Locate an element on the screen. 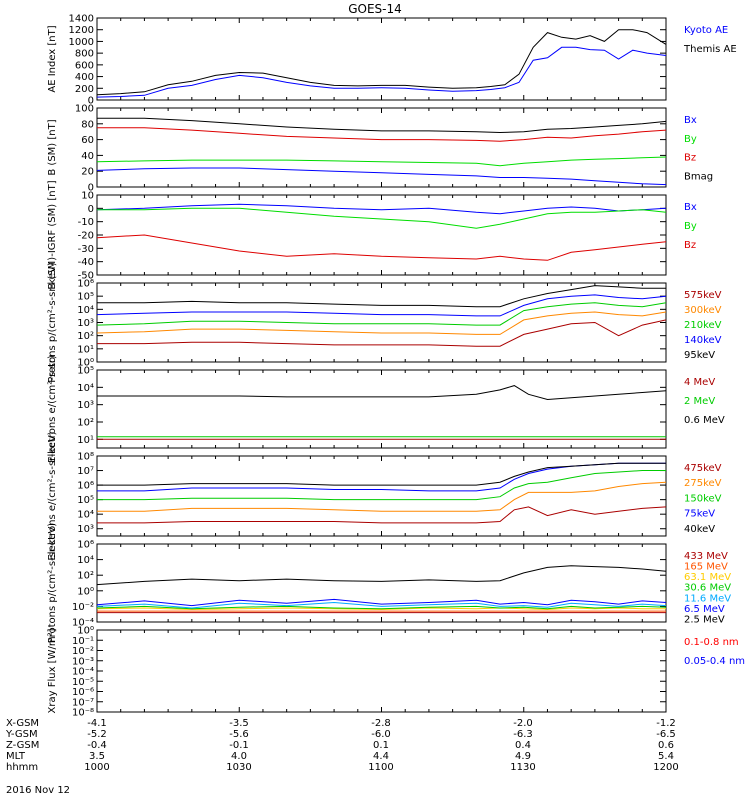  legend-0-1-0-8-nm: 0.1-0.8 nm is located at coordinates (711, 642).